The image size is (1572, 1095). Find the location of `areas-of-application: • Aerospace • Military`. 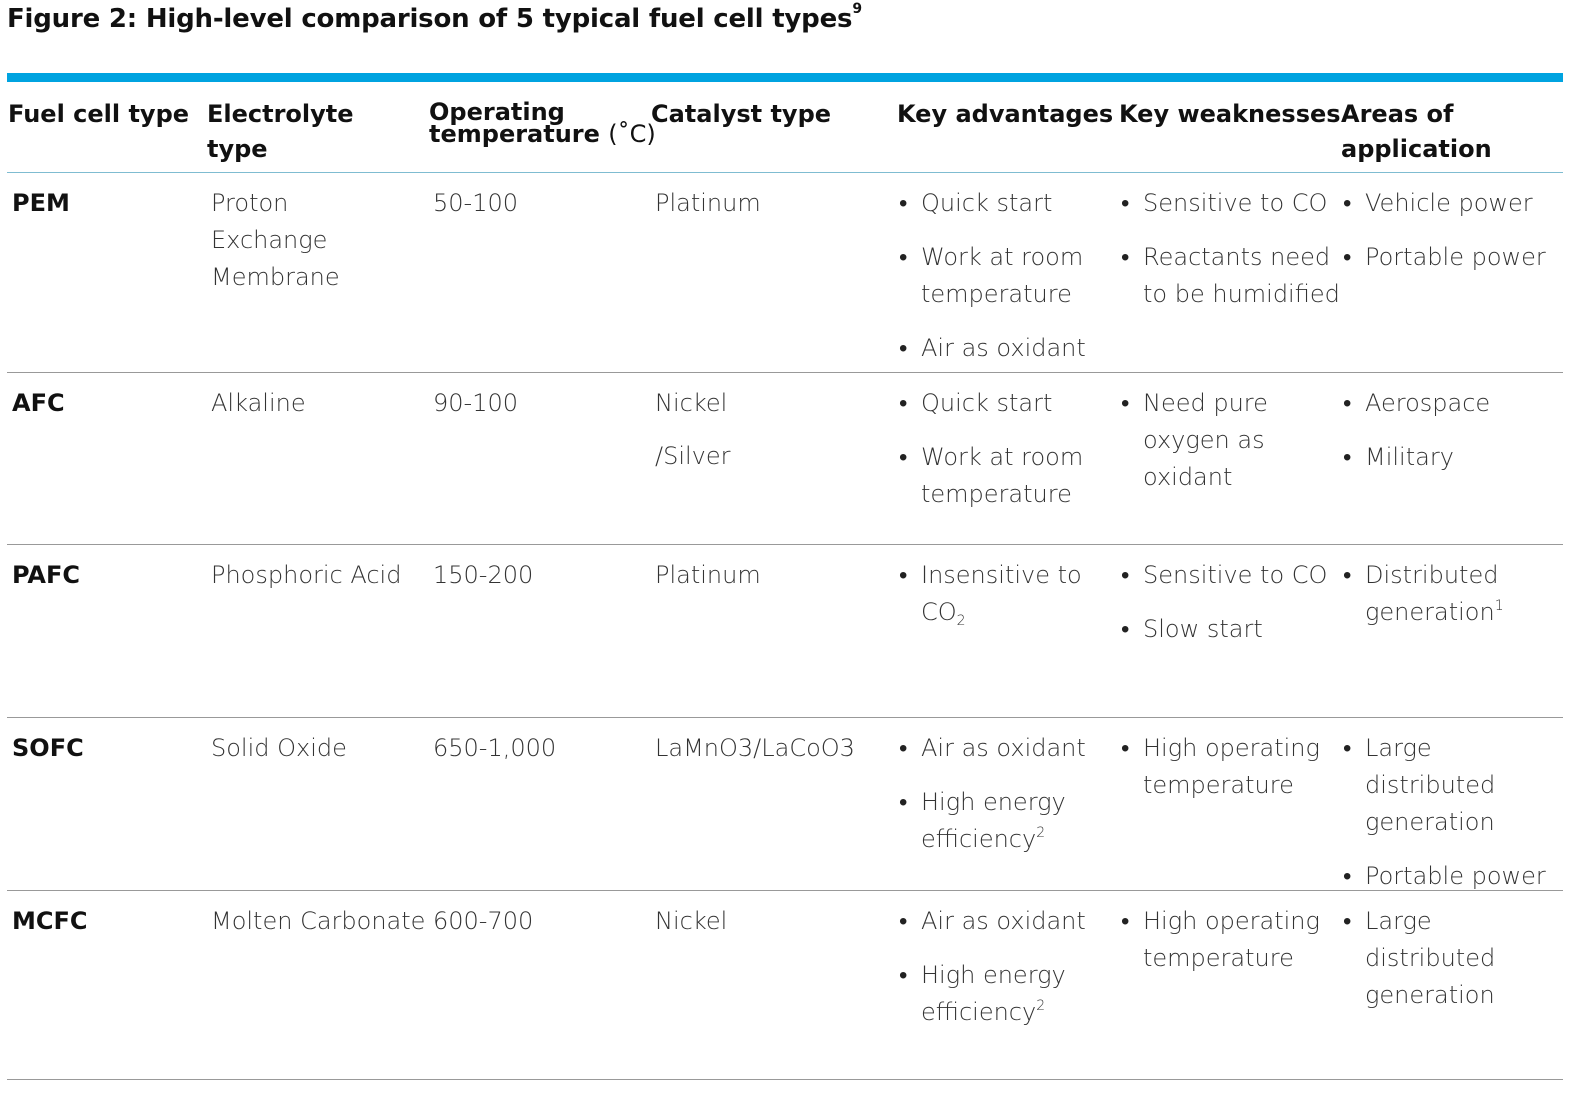

areas-of-application: • Aerospace • Military is located at coordinates (1415, 430).